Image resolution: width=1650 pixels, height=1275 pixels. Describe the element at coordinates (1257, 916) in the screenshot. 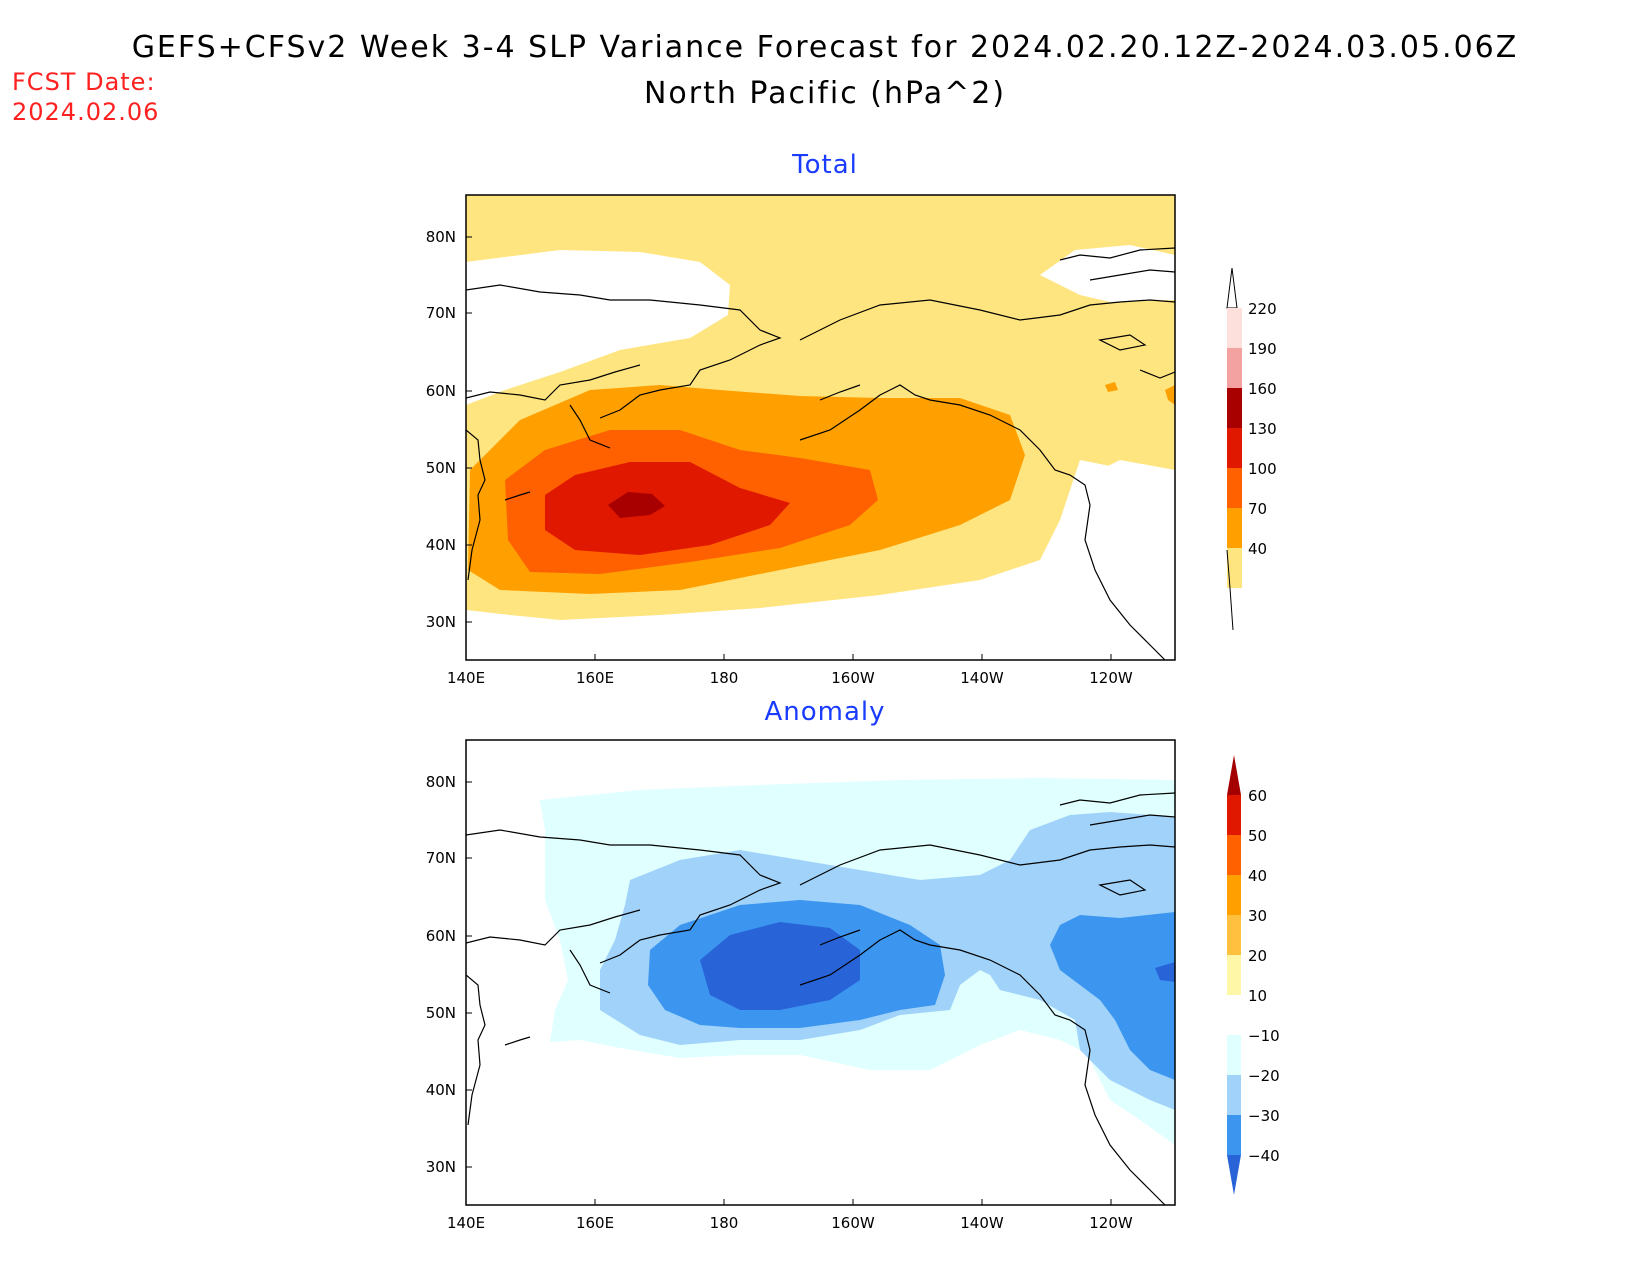

I see `colorbar-label: 30` at that location.